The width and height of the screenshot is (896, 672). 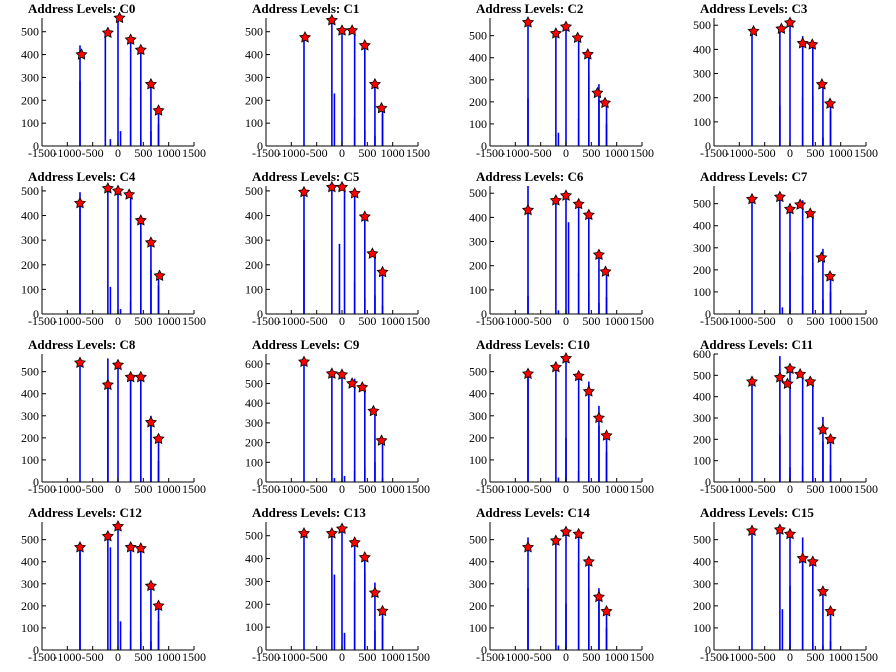 I want to click on chart-title: Address Levels: C14, so click(x=533, y=512).